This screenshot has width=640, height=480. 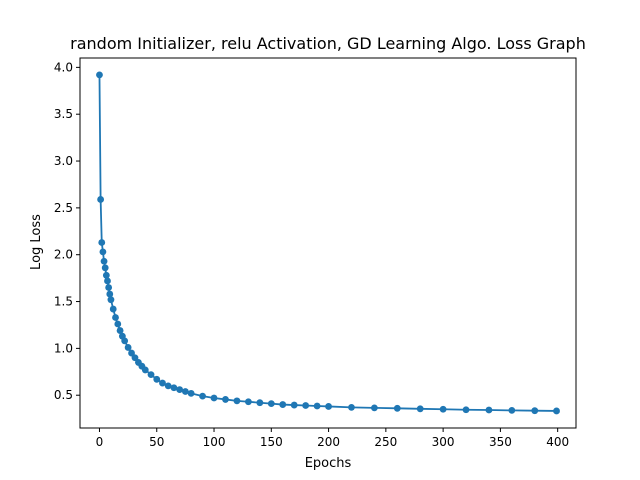 What do you see at coordinates (557, 442) in the screenshot?
I see `x-tick-label: 400` at bounding box center [557, 442].